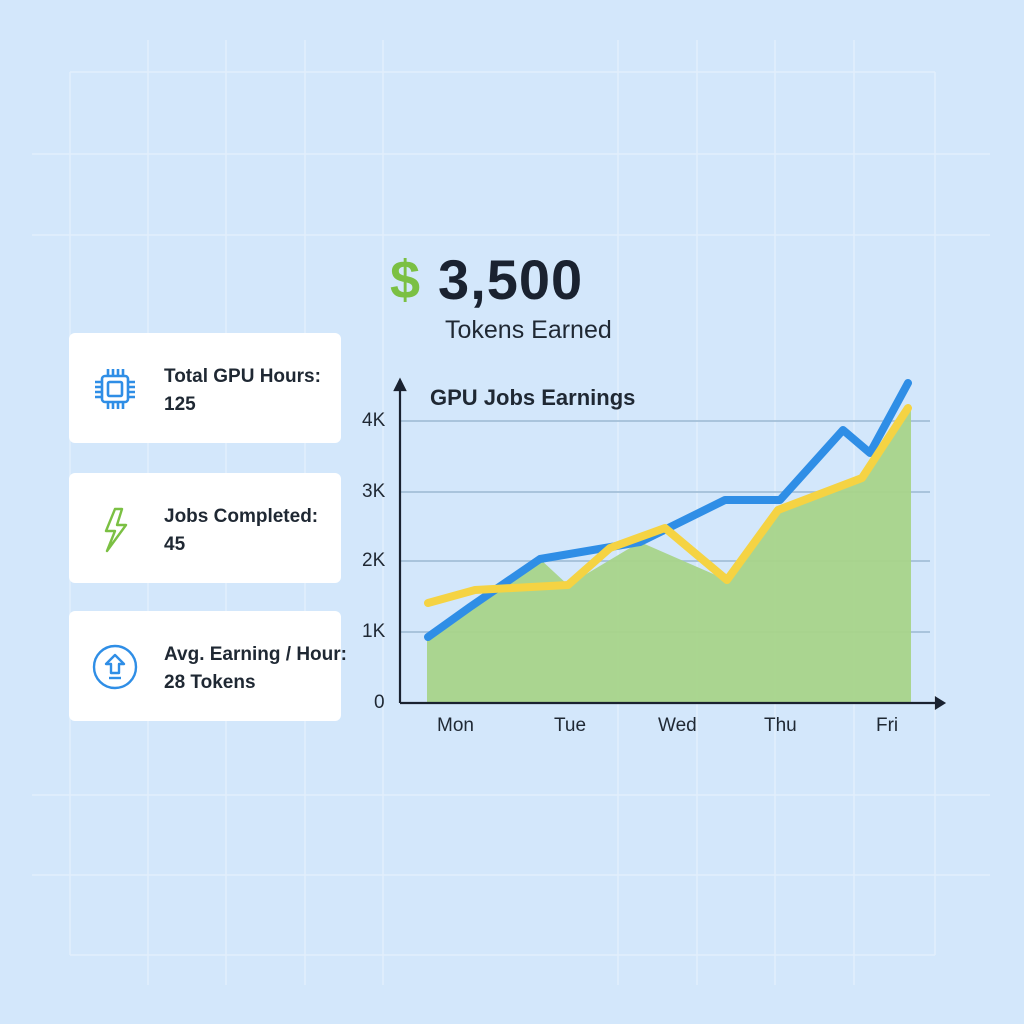  I want to click on x-tick-mon: Mon, so click(455, 725).